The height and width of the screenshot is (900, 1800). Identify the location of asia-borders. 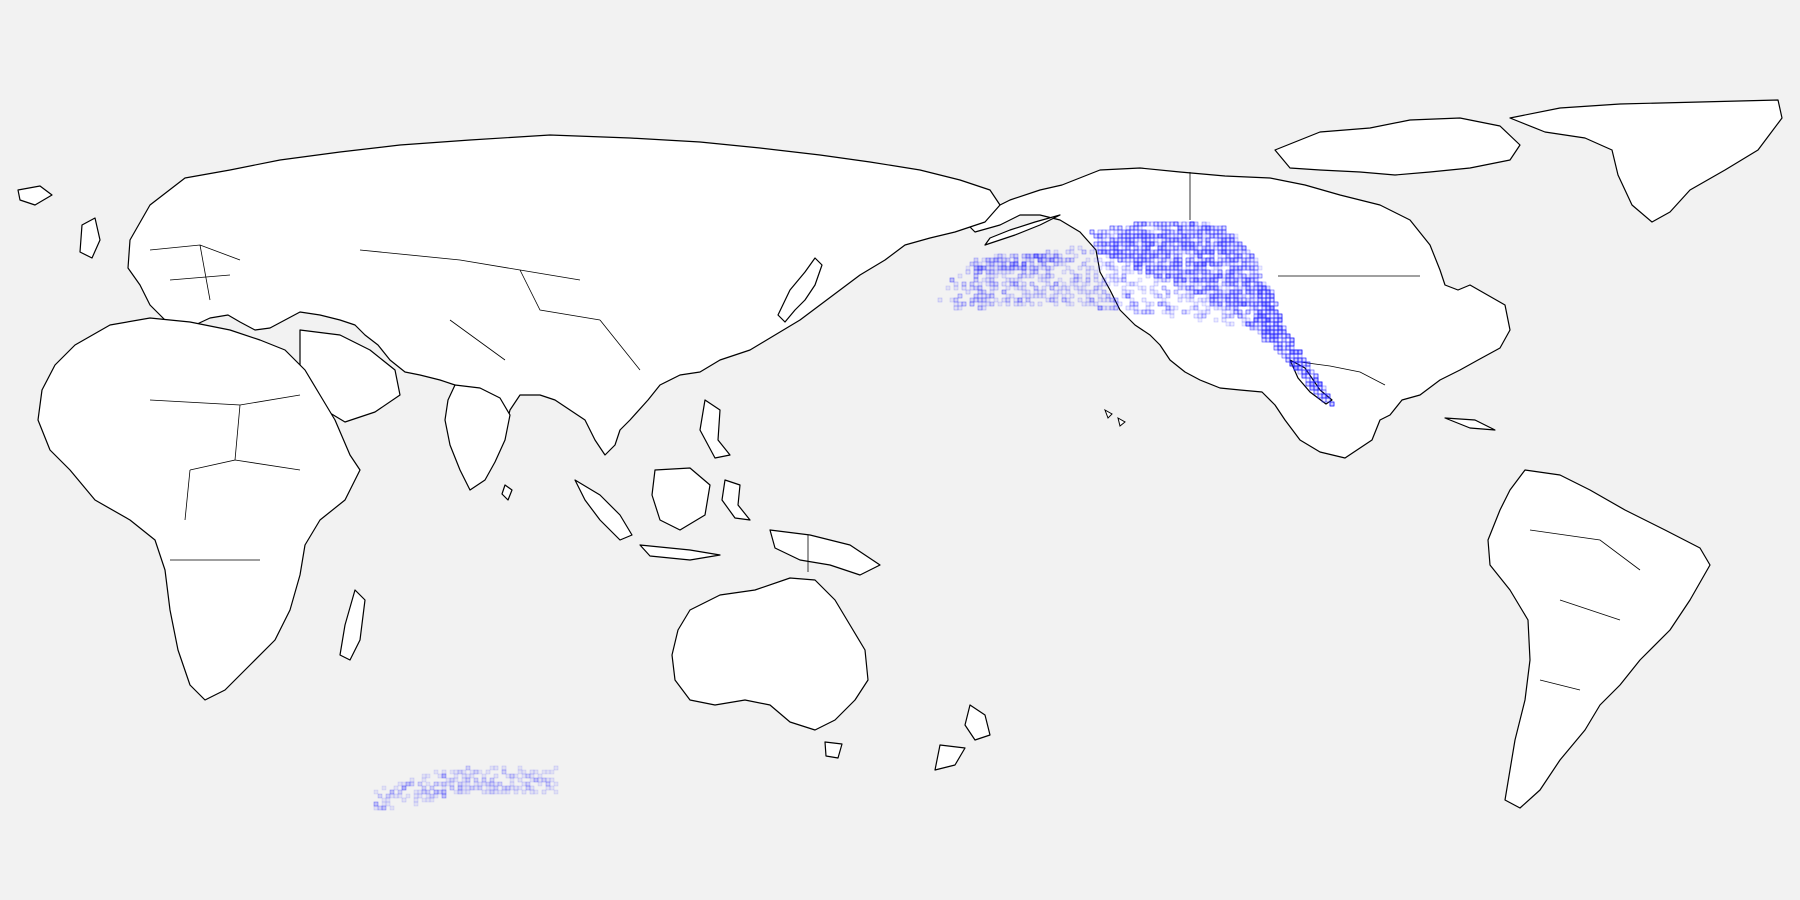
(500, 310).